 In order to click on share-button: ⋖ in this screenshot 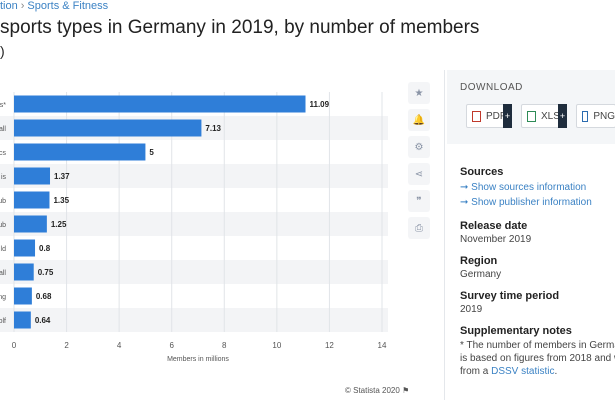, I will do `click(419, 174)`.